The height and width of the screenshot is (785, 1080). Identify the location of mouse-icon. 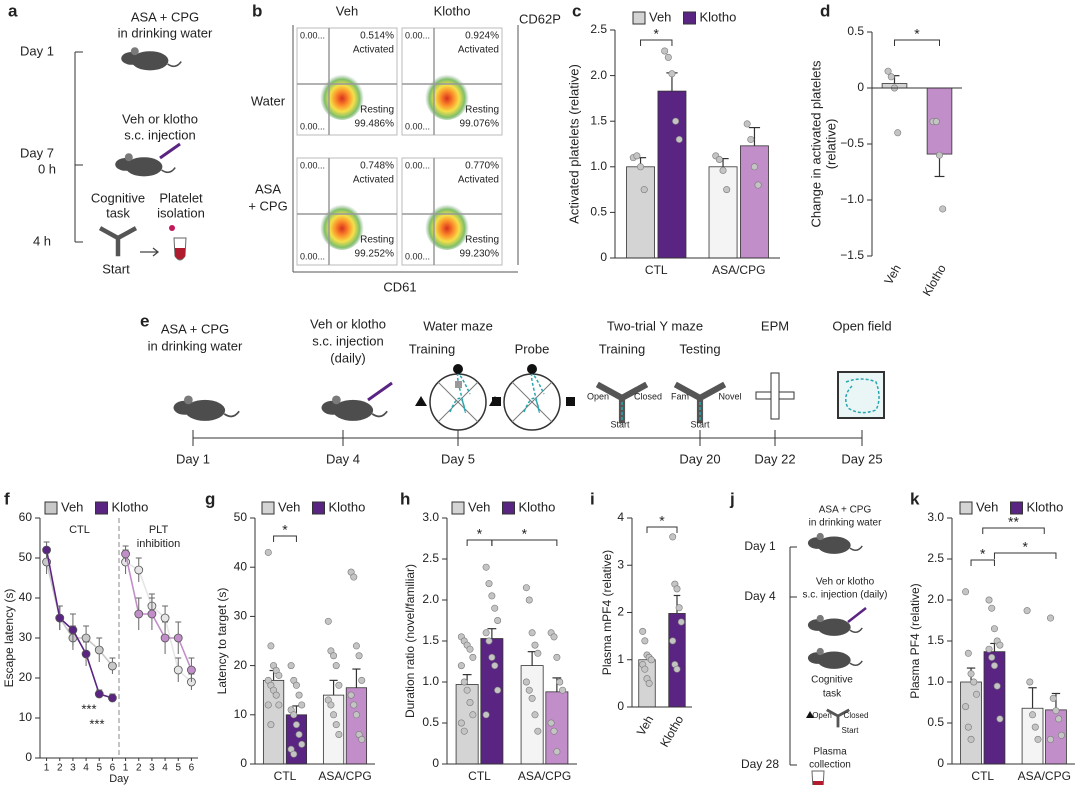
(835, 658).